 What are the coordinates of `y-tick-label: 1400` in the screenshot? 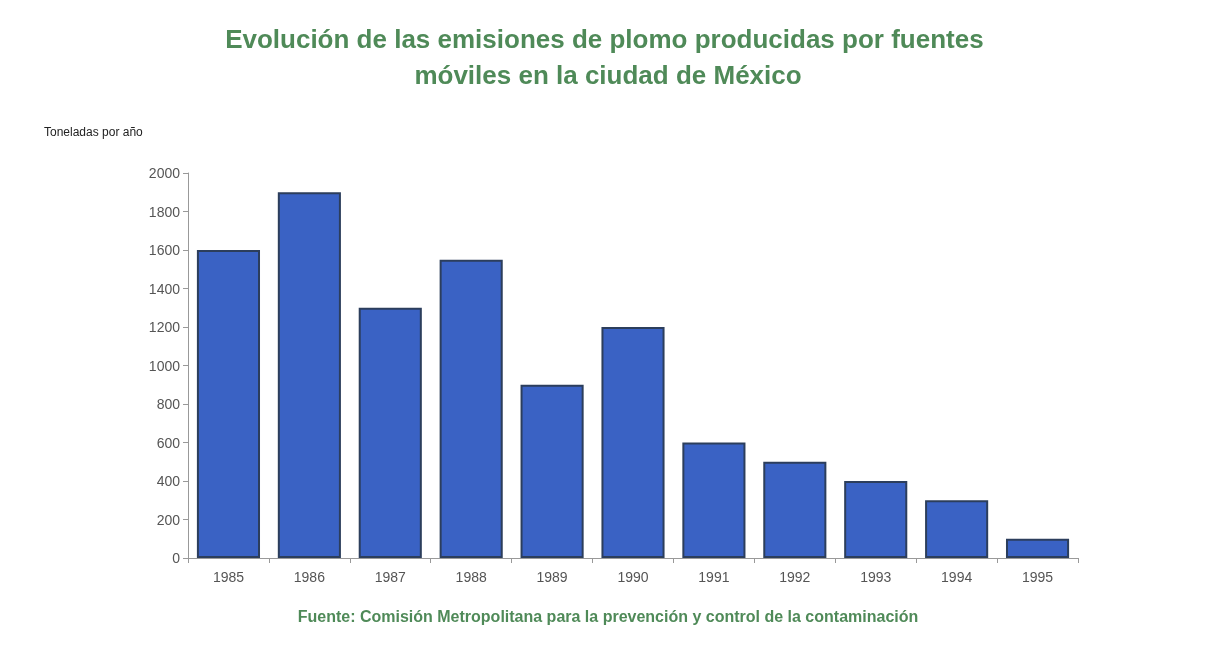 It's located at (164, 288).